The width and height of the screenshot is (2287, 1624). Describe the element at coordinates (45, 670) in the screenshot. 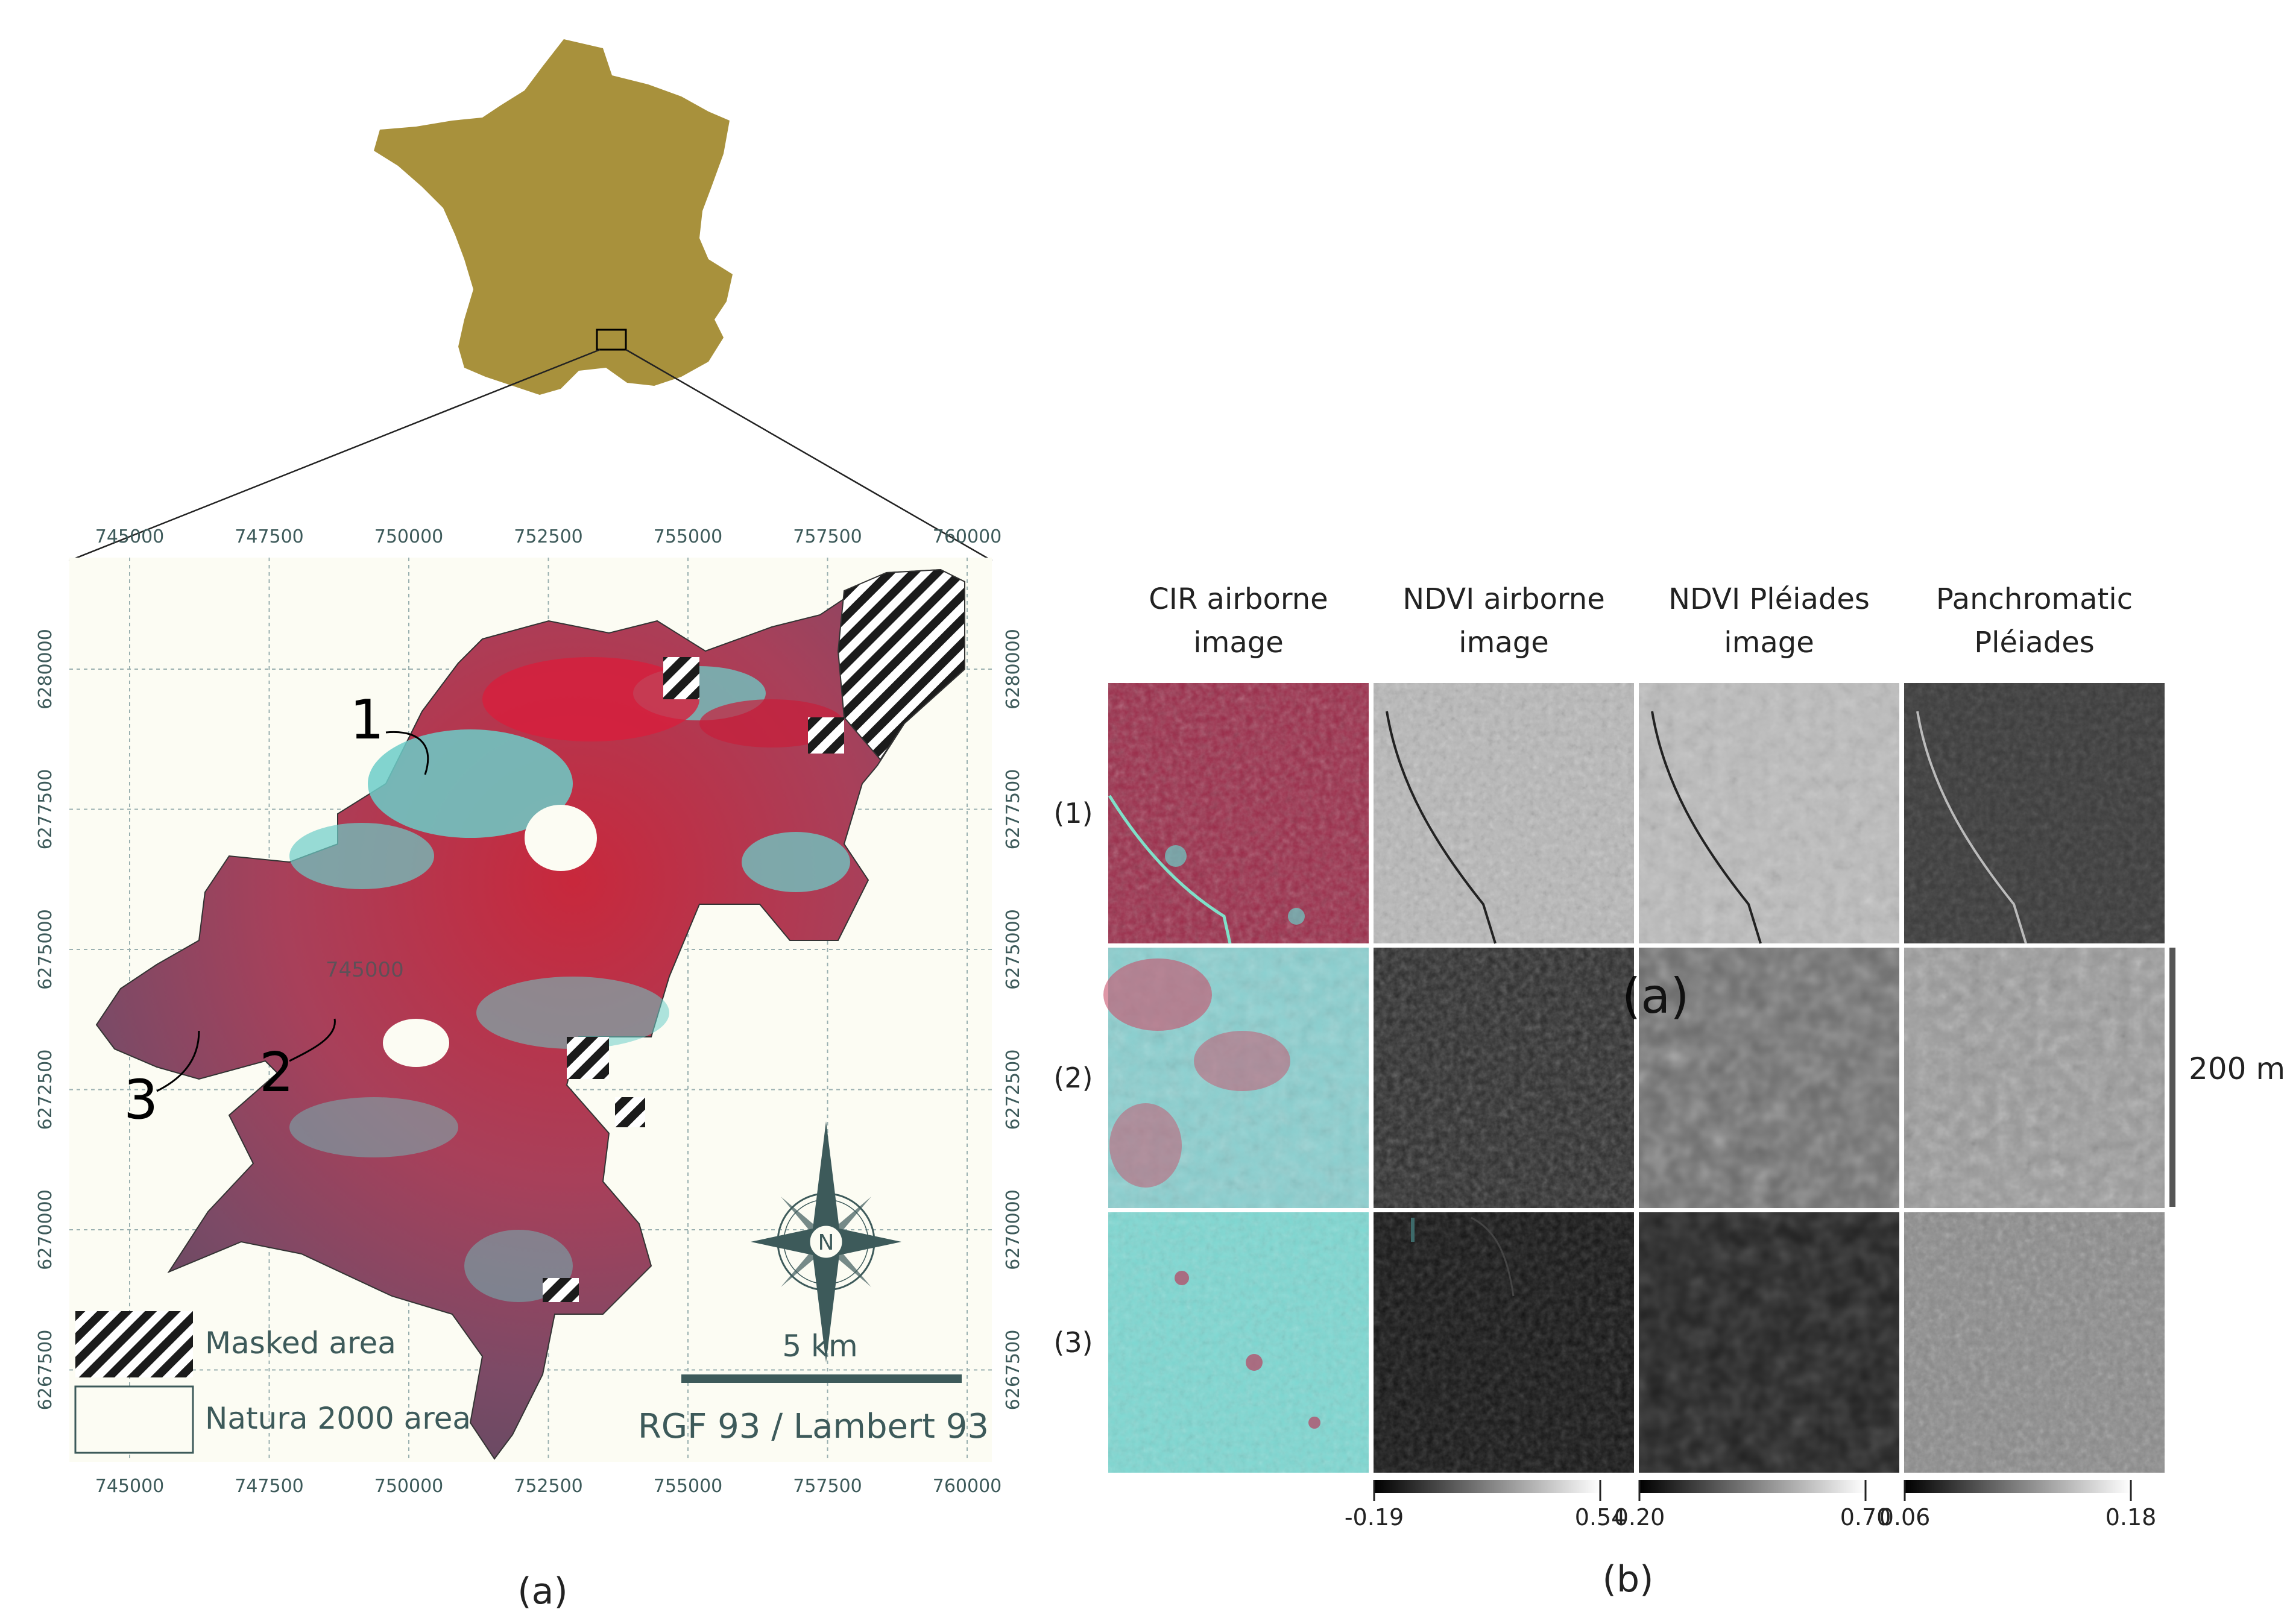

I see `y-tick-label-left: 6280000` at that location.